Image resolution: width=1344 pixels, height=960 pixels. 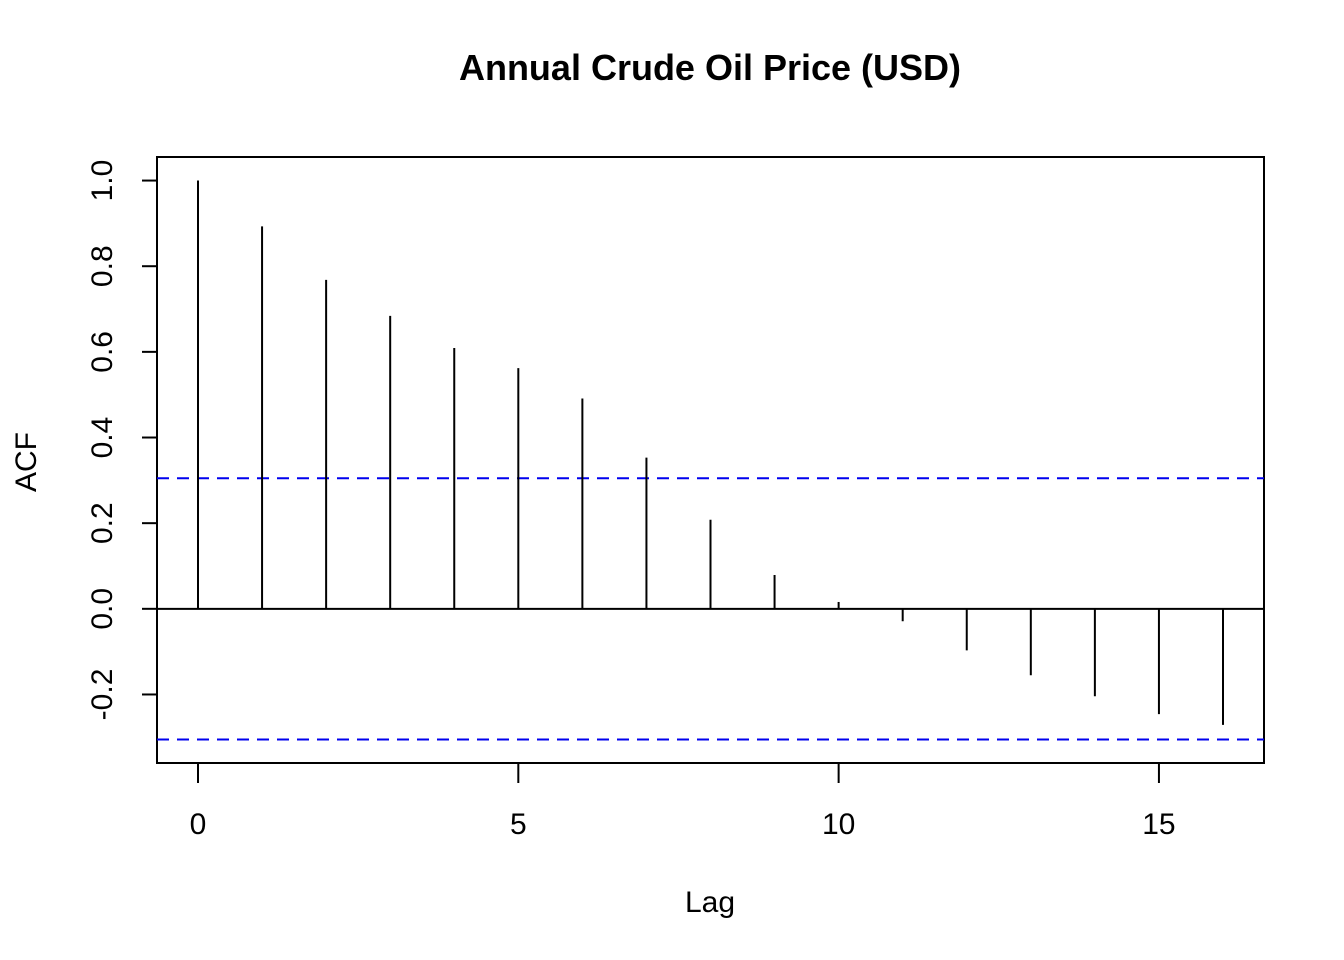 What do you see at coordinates (683, 801) in the screenshot?
I see `x-axis: 0 5 10 15` at bounding box center [683, 801].